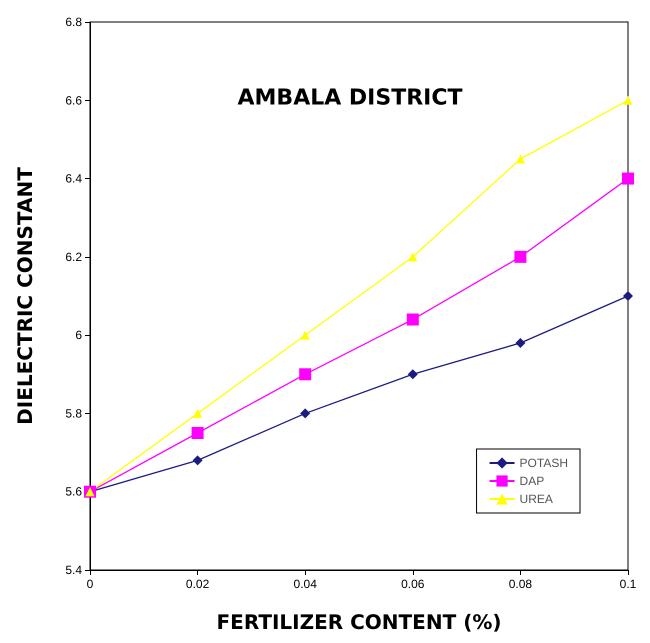 The image size is (650, 643). Describe the element at coordinates (413, 584) in the screenshot. I see `x-tick-label: 0.06` at that location.